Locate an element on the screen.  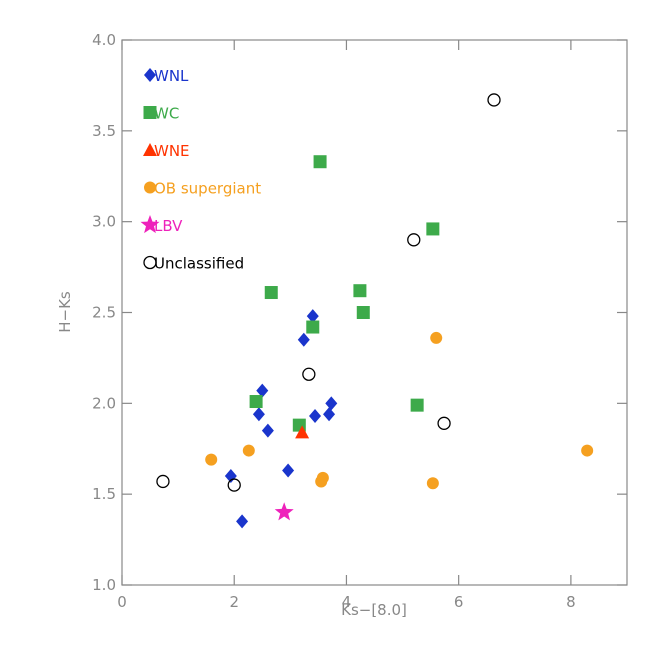
legend-label: WNL is located at coordinates (171, 76).